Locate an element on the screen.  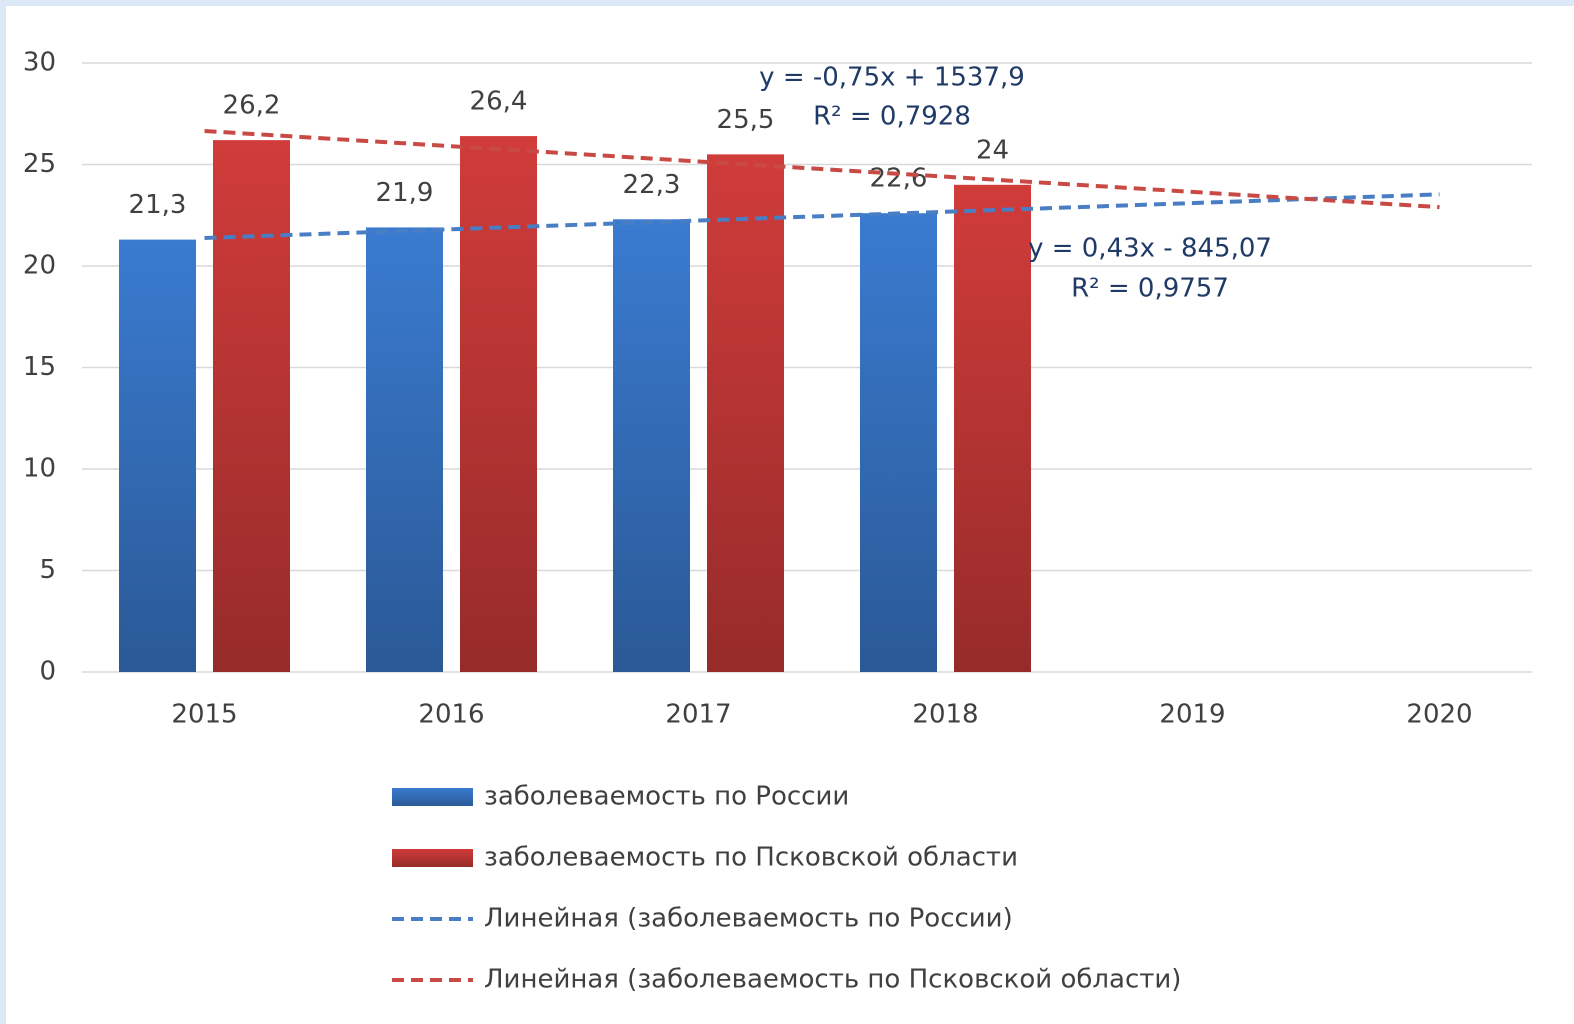
legend-label: заболеваемость по России is located at coordinates (666, 797).